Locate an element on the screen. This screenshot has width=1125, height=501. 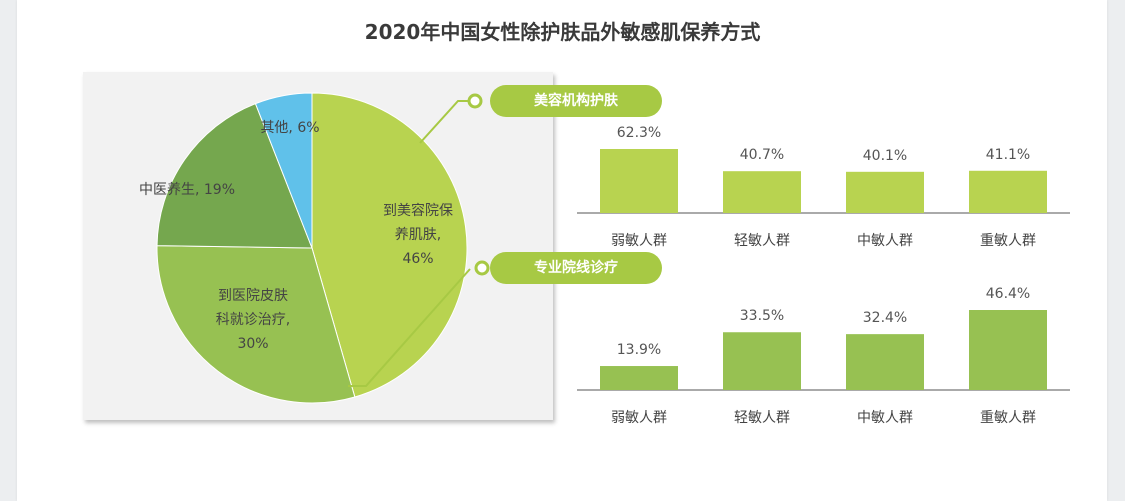
legend-pill-clinical-treatment: 专业院线诊疗 is located at coordinates (576, 268).